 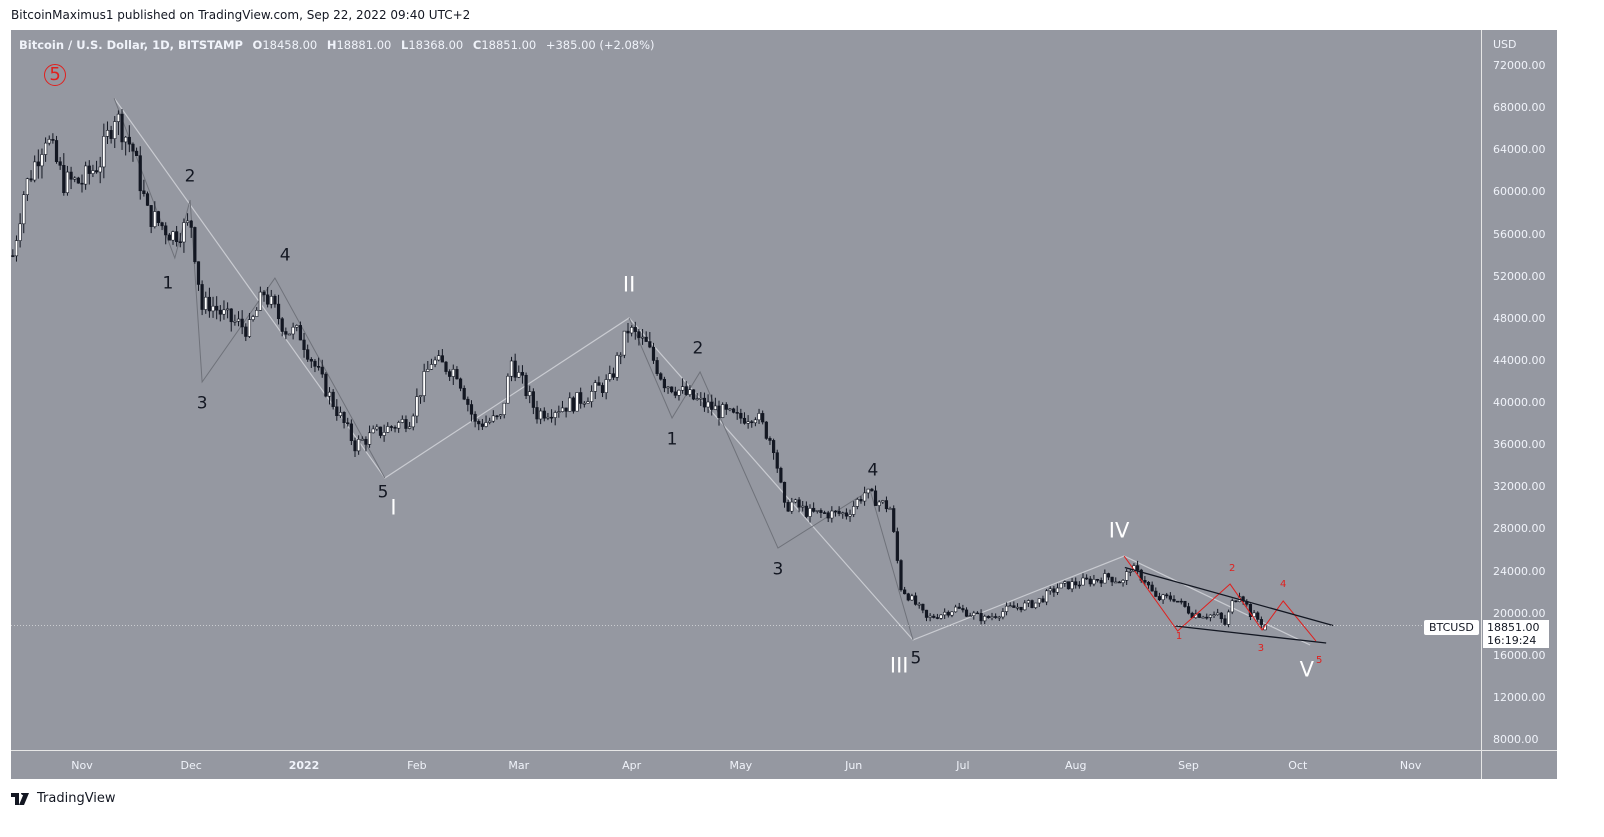 What do you see at coordinates (285, 255) in the screenshot?
I see `wave-label: 4` at bounding box center [285, 255].